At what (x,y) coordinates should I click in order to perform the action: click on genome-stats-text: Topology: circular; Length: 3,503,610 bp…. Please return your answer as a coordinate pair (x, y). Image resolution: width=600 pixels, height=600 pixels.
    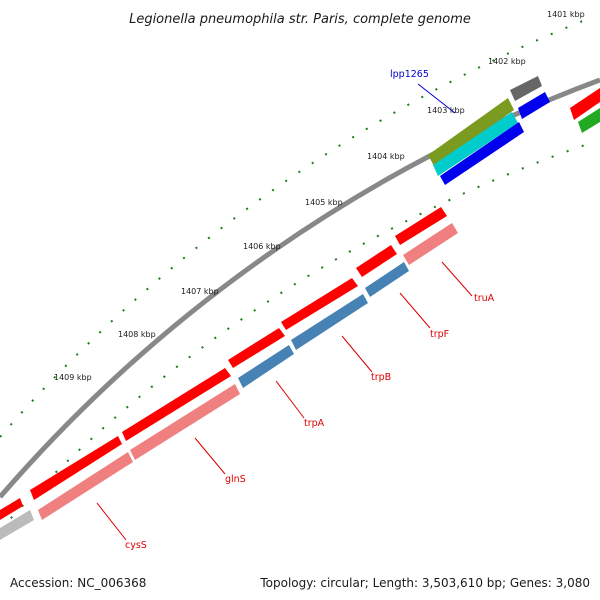
    Looking at the image, I should click on (425, 583).